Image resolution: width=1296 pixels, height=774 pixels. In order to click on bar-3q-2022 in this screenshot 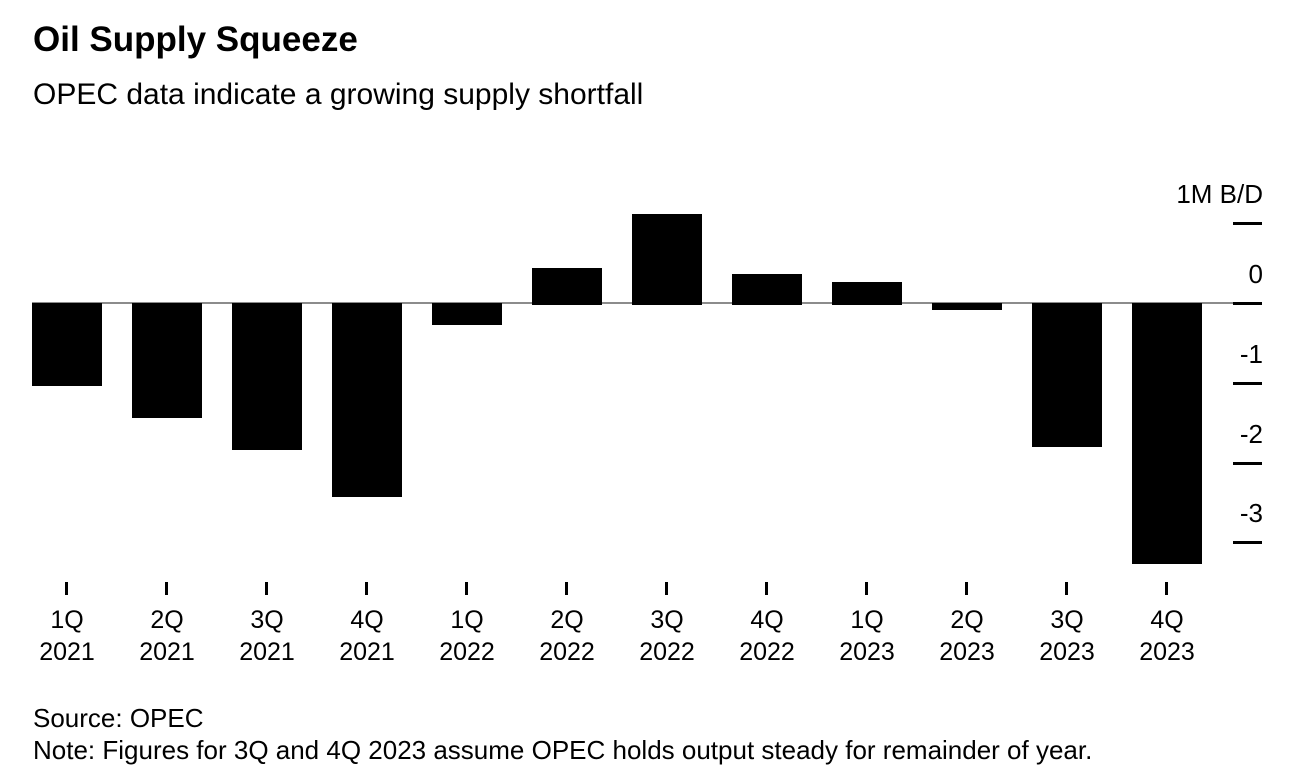, I will do `click(667, 259)`.